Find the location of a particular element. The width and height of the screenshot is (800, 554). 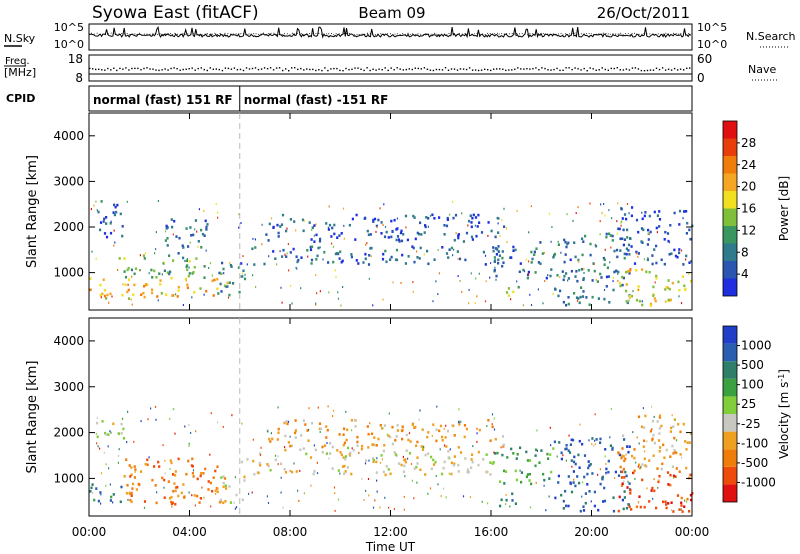

xtick-label: 20:00 is located at coordinates (591, 532).